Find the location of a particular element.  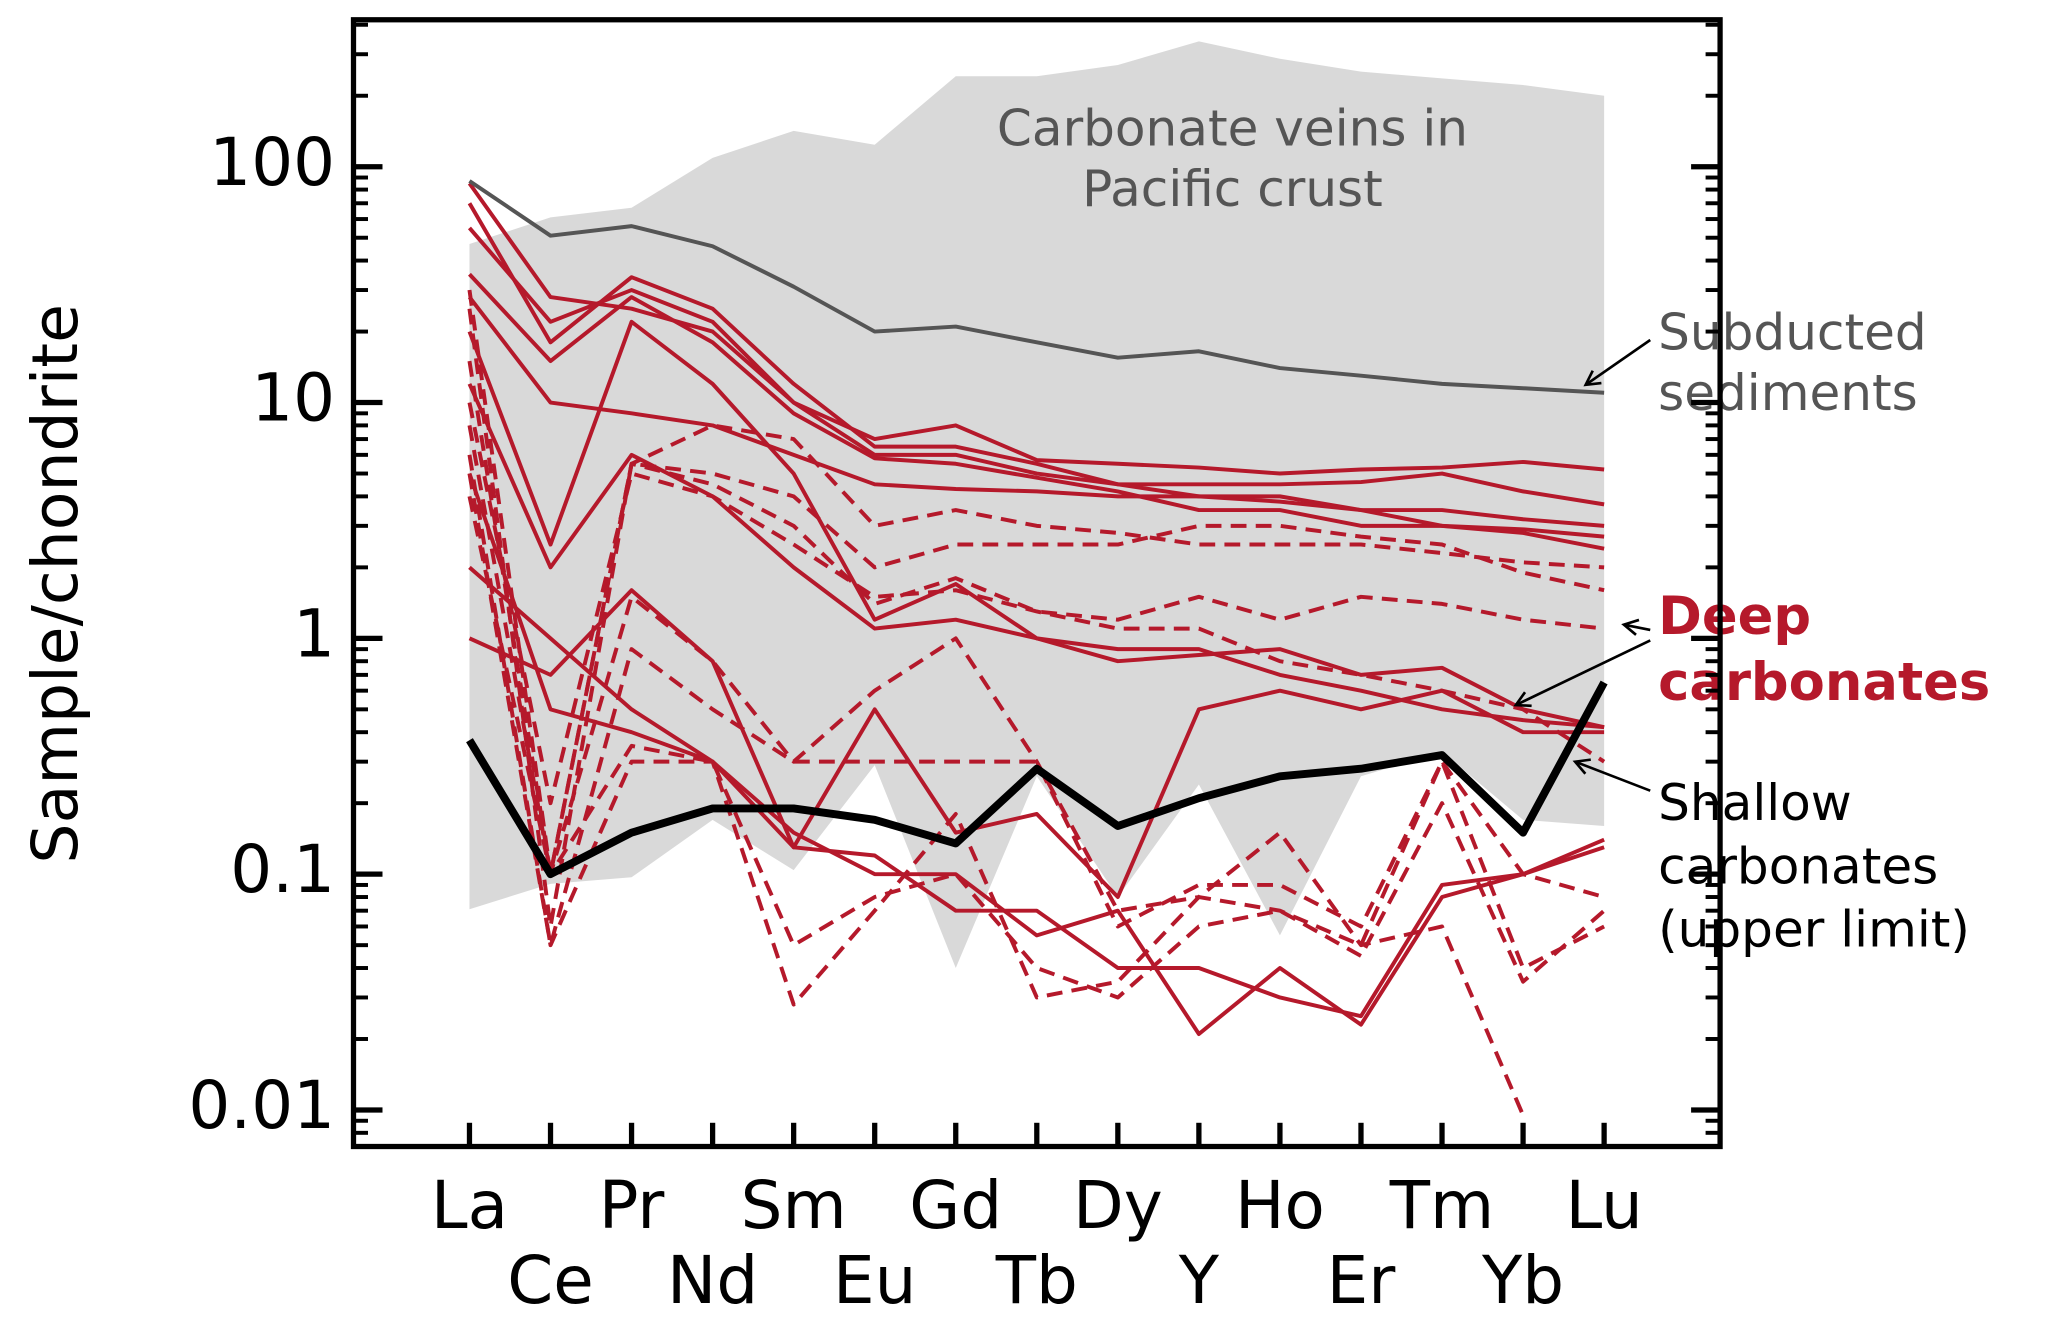

x-tick-label: Lu is located at coordinates (1603, 1205).